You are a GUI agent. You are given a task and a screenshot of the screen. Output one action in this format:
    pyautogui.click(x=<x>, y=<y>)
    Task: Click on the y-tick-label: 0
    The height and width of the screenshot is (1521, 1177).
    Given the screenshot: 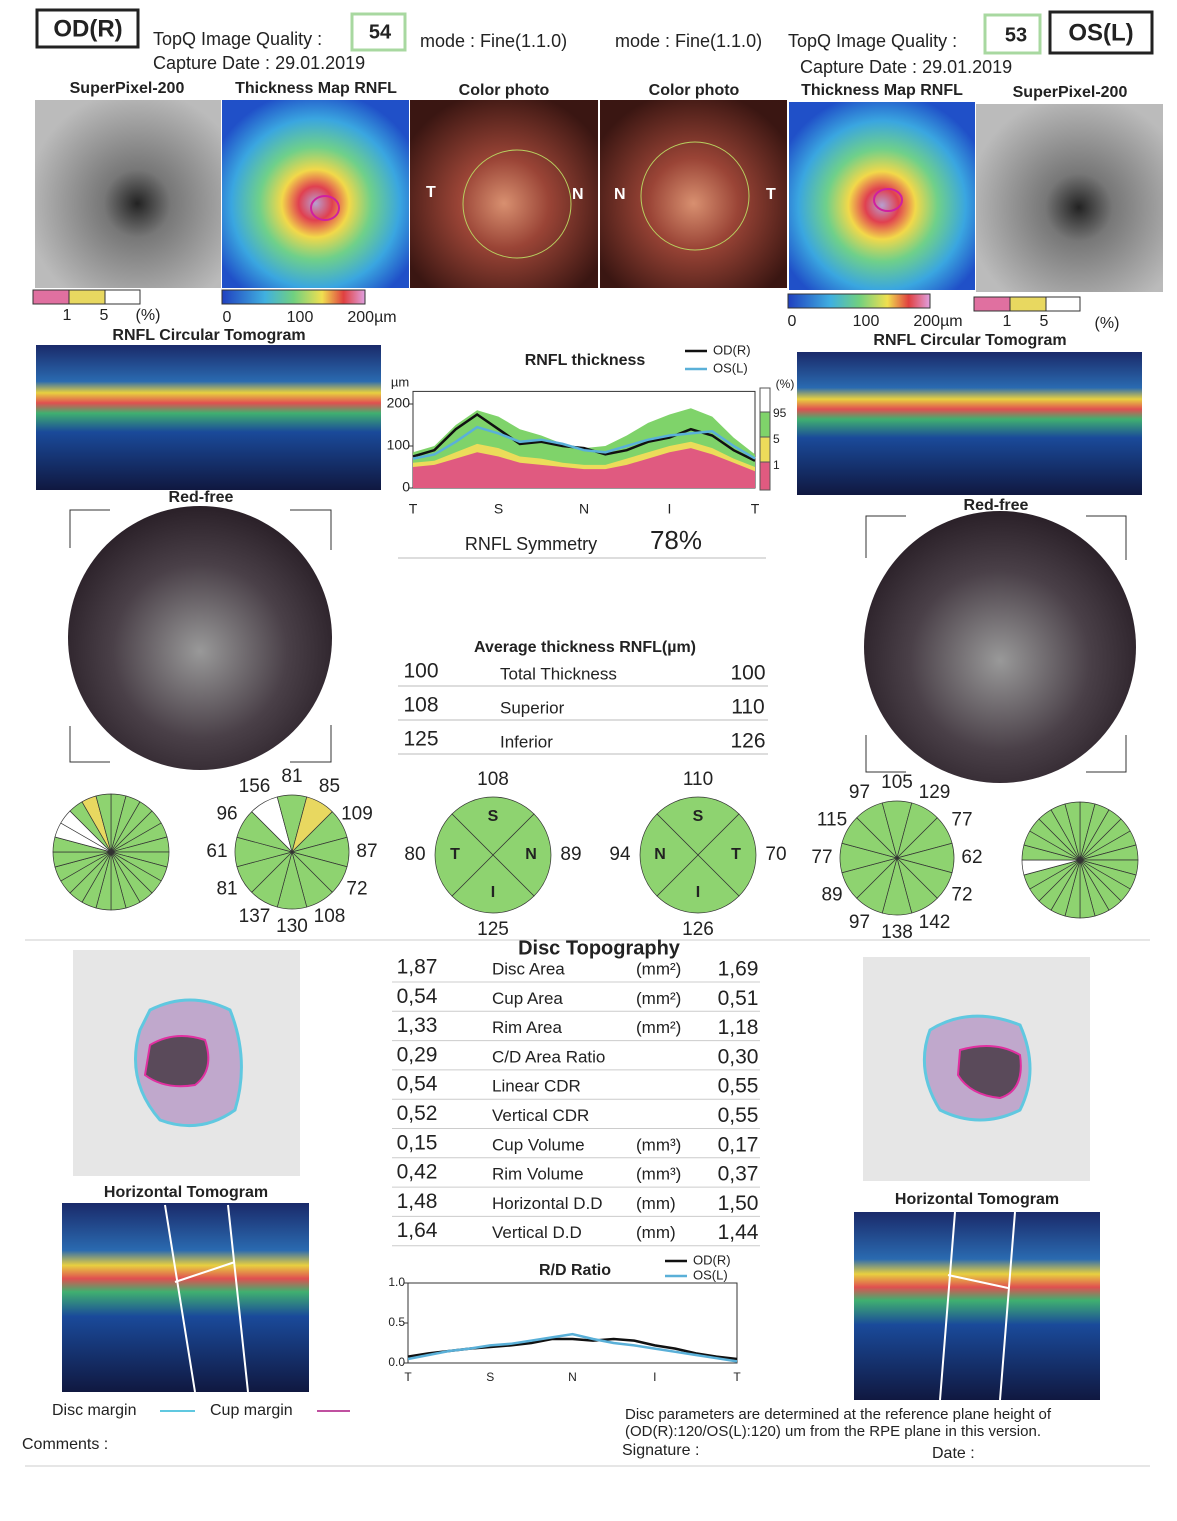 What is the action you would take?
    pyautogui.click(x=406, y=487)
    